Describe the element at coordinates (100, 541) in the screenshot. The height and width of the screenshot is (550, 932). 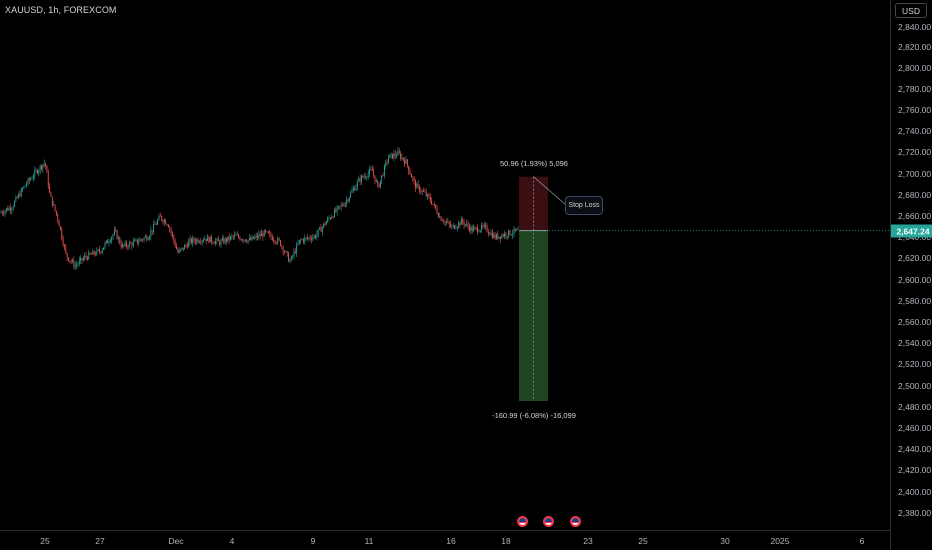
I see `time-tick: 27` at that location.